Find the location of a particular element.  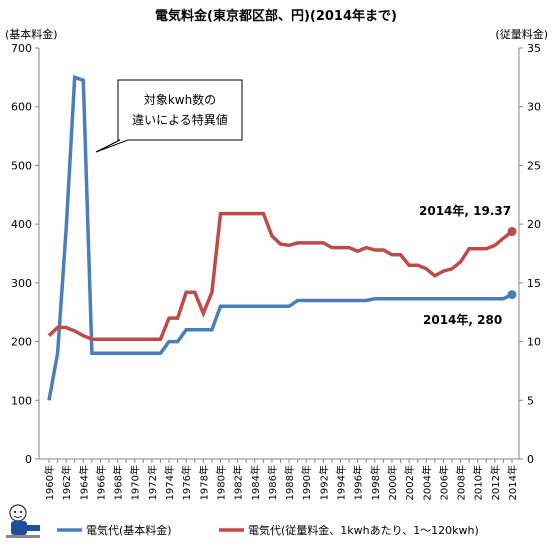

legend: 電気代(基本料金) 電気代(従量料金、1kwhあたり、1～120kwh) is located at coordinates (268, 530).